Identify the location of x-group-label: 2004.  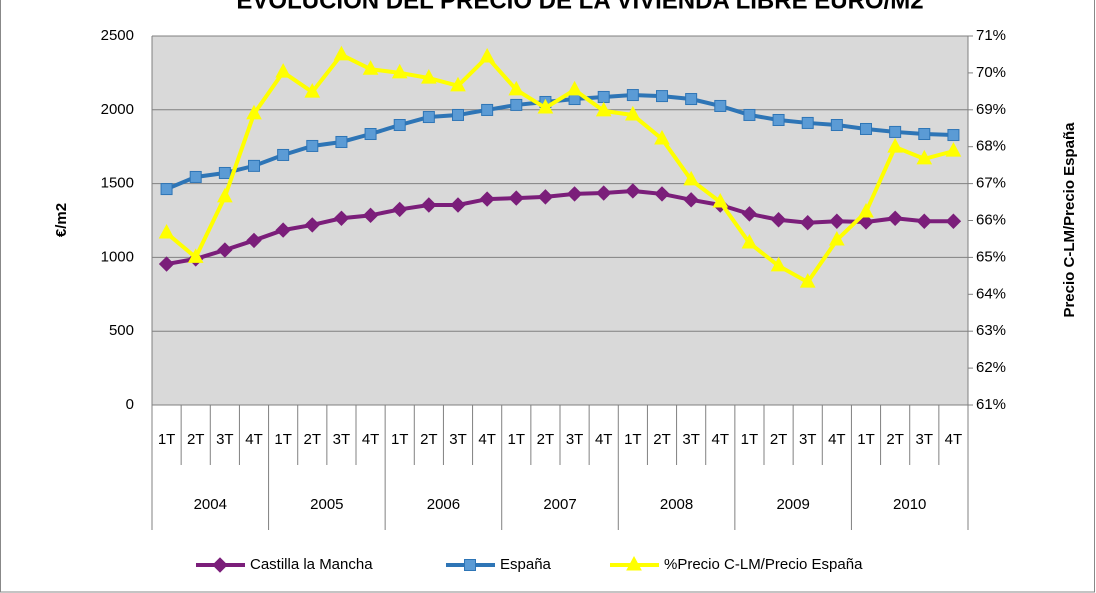
(210, 504).